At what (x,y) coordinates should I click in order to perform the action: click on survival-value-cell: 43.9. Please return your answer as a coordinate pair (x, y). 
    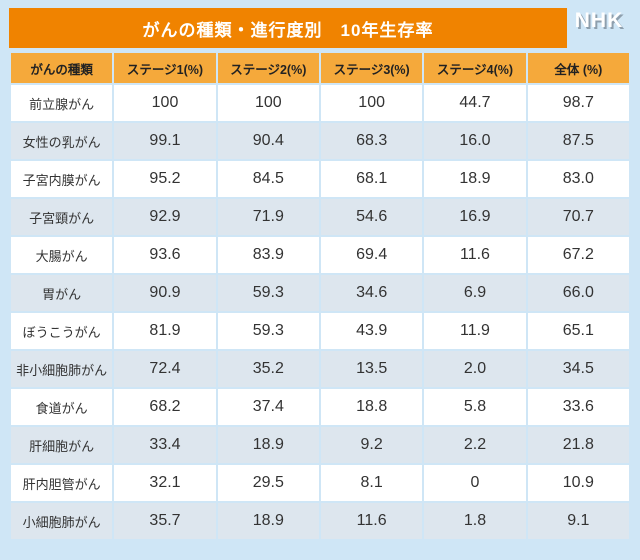
    Looking at the image, I should click on (371, 331).